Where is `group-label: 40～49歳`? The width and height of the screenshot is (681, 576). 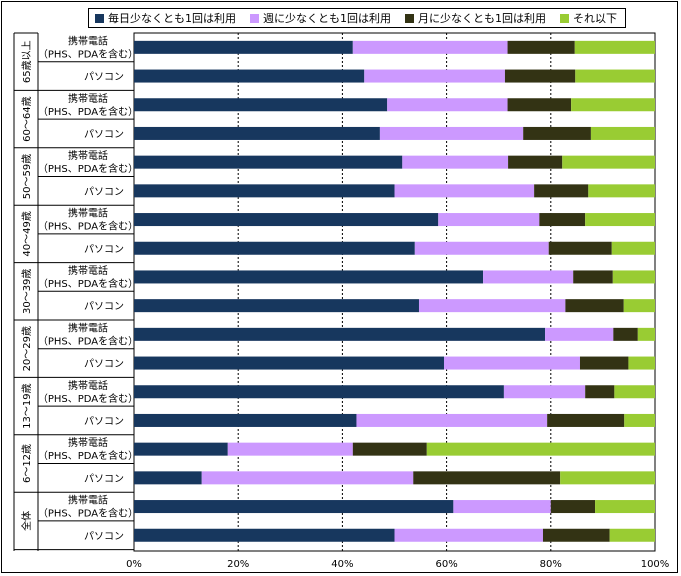 group-label: 40～49歳 is located at coordinates (27, 233).